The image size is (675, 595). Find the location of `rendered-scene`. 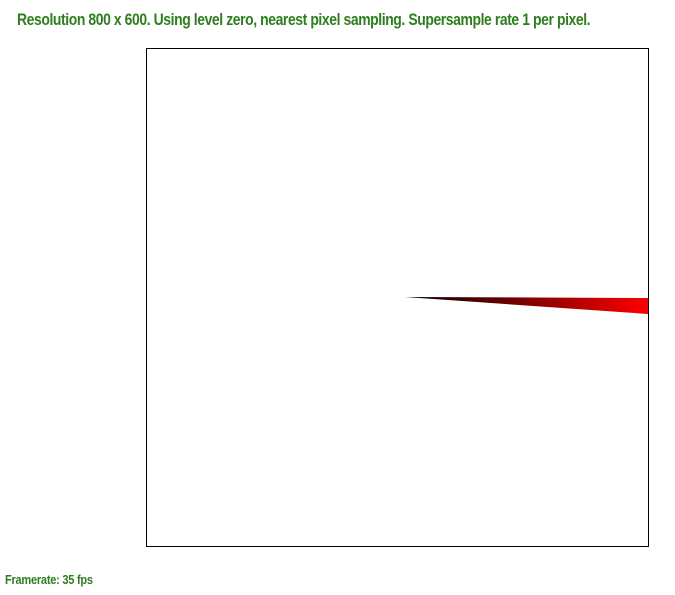

rendered-scene is located at coordinates (526, 305).